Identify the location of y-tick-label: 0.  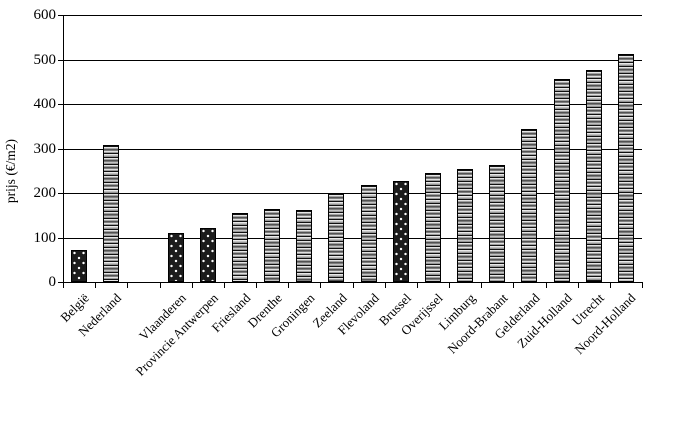
(52, 282).